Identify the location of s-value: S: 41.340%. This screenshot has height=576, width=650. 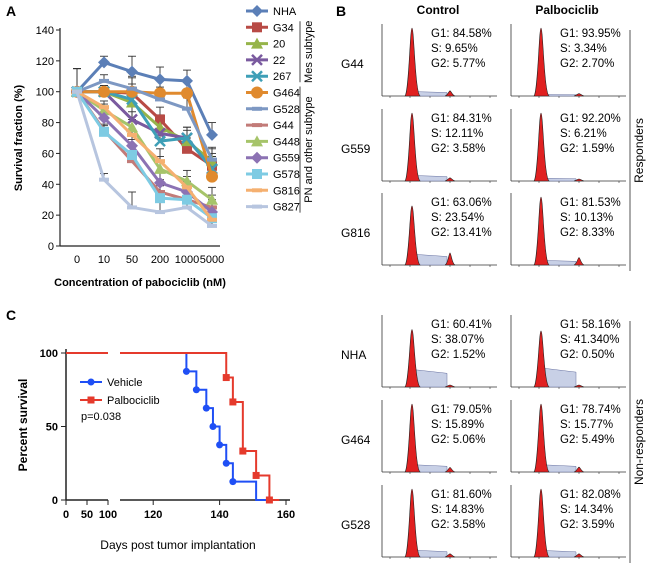
(589, 340).